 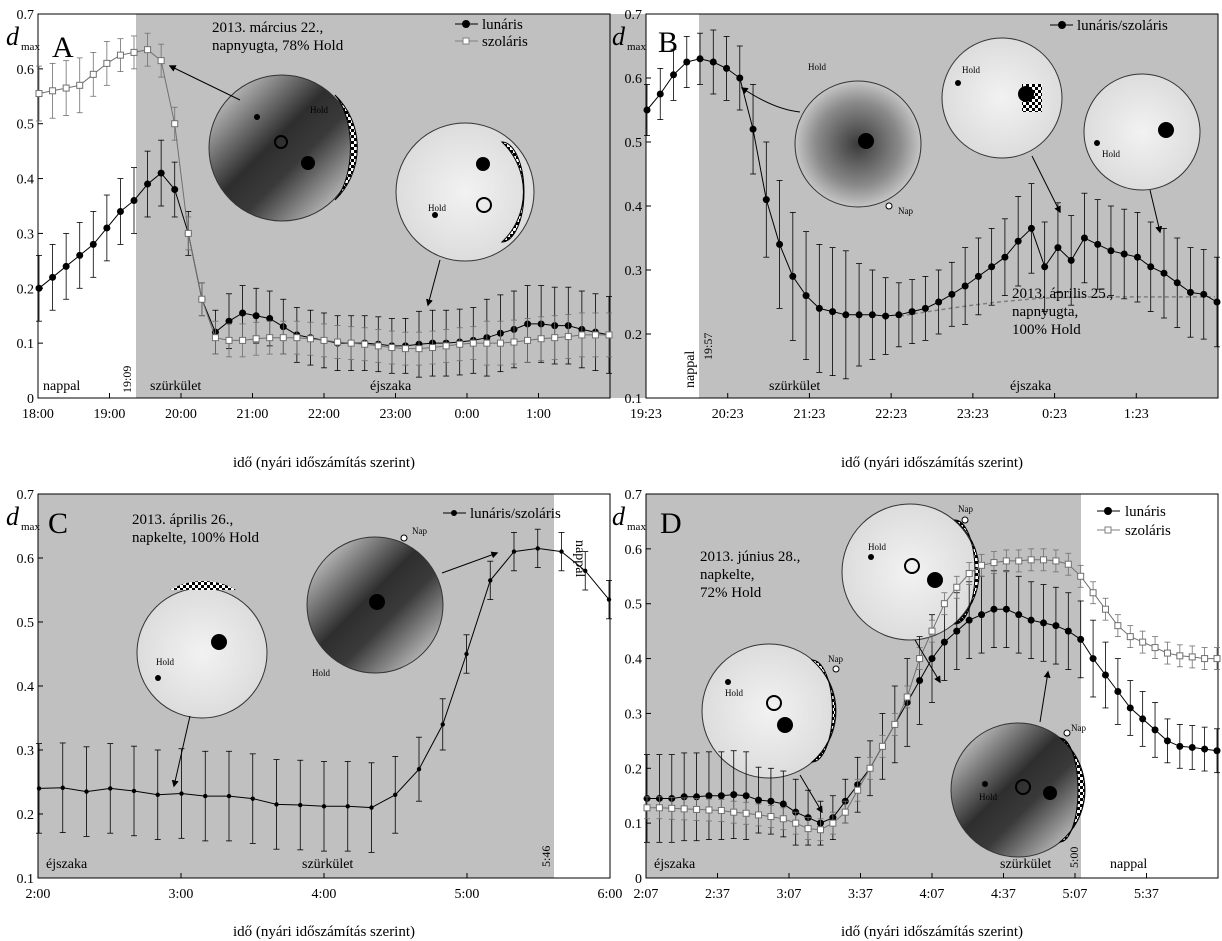 What do you see at coordinates (646, 414) in the screenshot?
I see `x-tick-label: 19:23` at bounding box center [646, 414].